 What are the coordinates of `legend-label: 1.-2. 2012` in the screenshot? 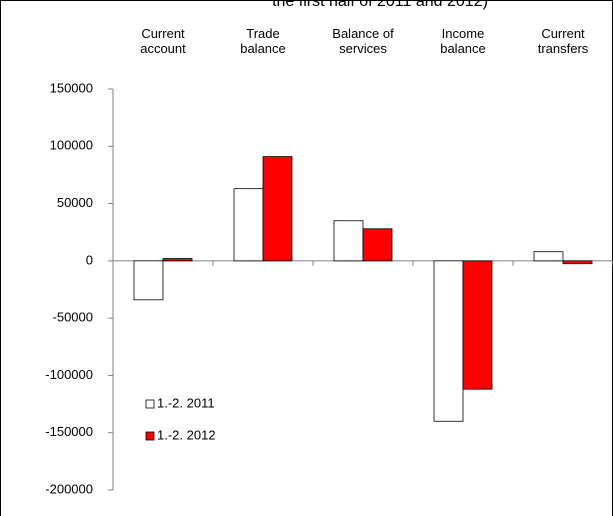 It's located at (186, 434).